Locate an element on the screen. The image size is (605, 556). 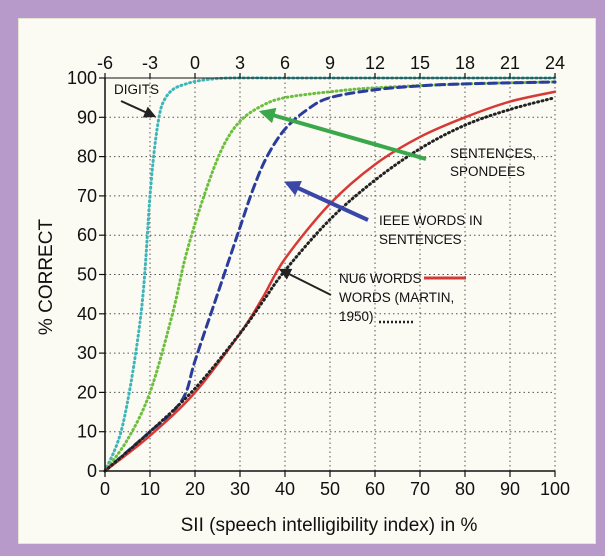
top-tick-label: 21 is located at coordinates (510, 63).